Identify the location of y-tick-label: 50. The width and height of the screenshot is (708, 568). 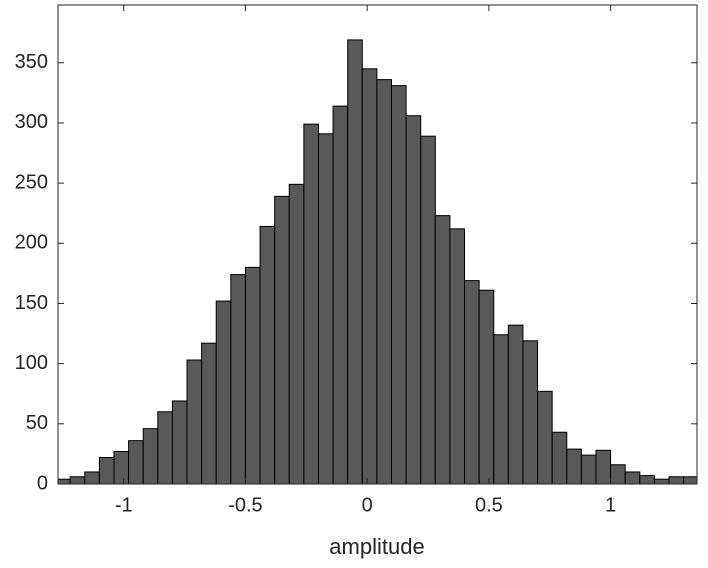
(37, 423).